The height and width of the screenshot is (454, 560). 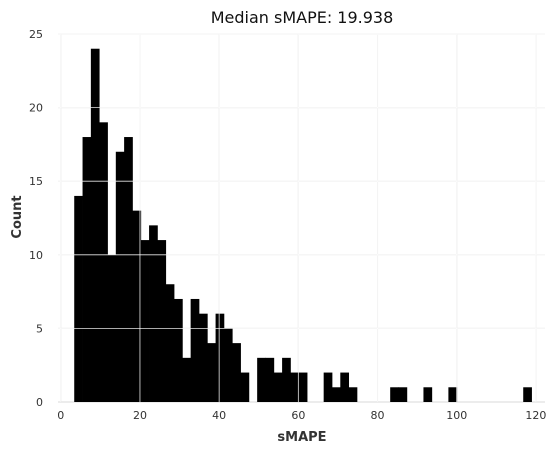 I want to click on x-tick-label: 80, so click(x=378, y=415).